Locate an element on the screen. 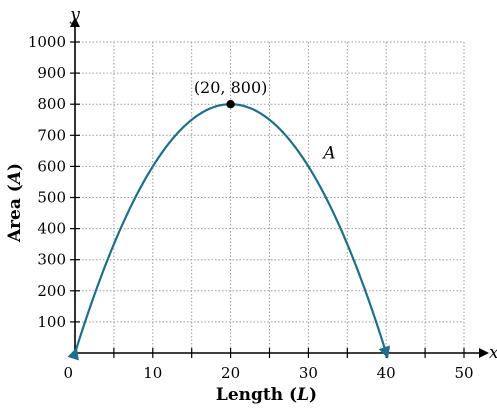 This screenshot has height=410, width=497. y-axis-title: Area (A) is located at coordinates (15, 203).